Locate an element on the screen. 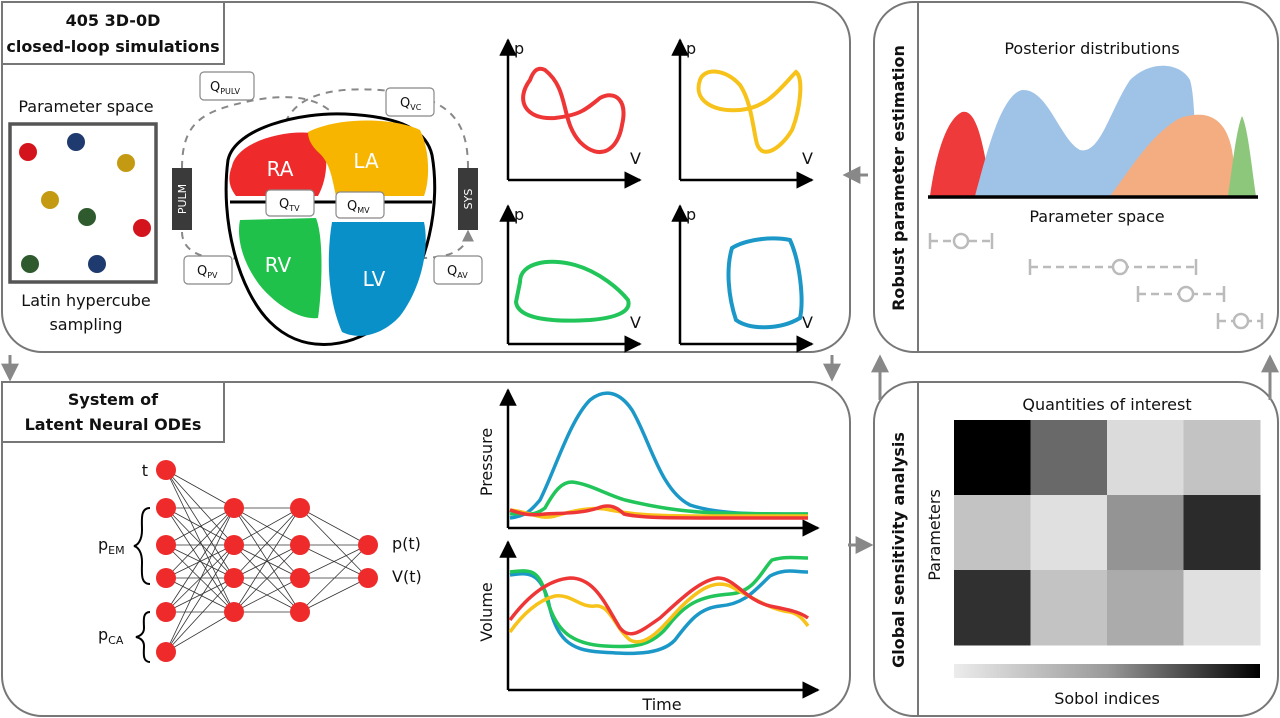 The width and height of the screenshot is (1280, 718). volume-trace-yellow is located at coordinates (659, 613).